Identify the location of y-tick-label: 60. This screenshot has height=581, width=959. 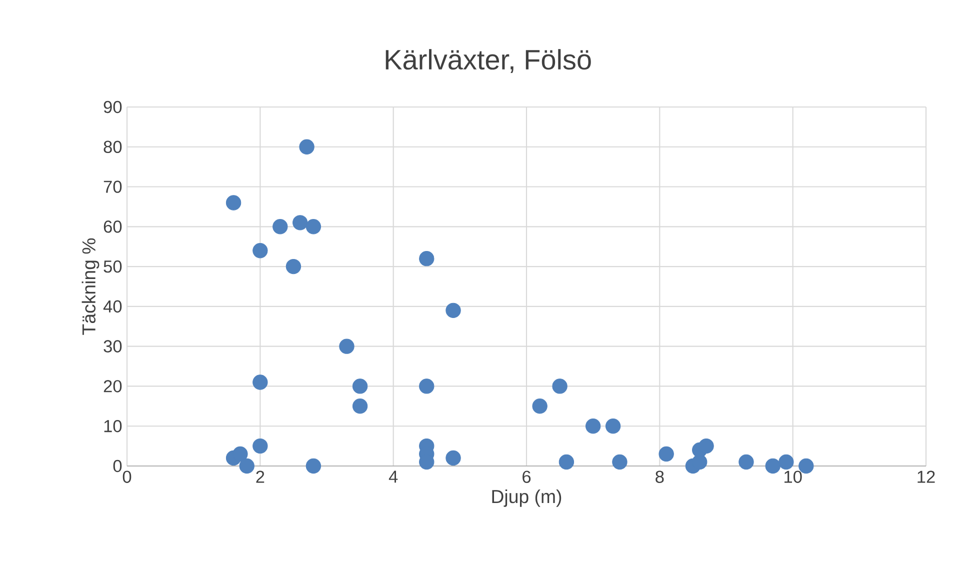
(113, 226).